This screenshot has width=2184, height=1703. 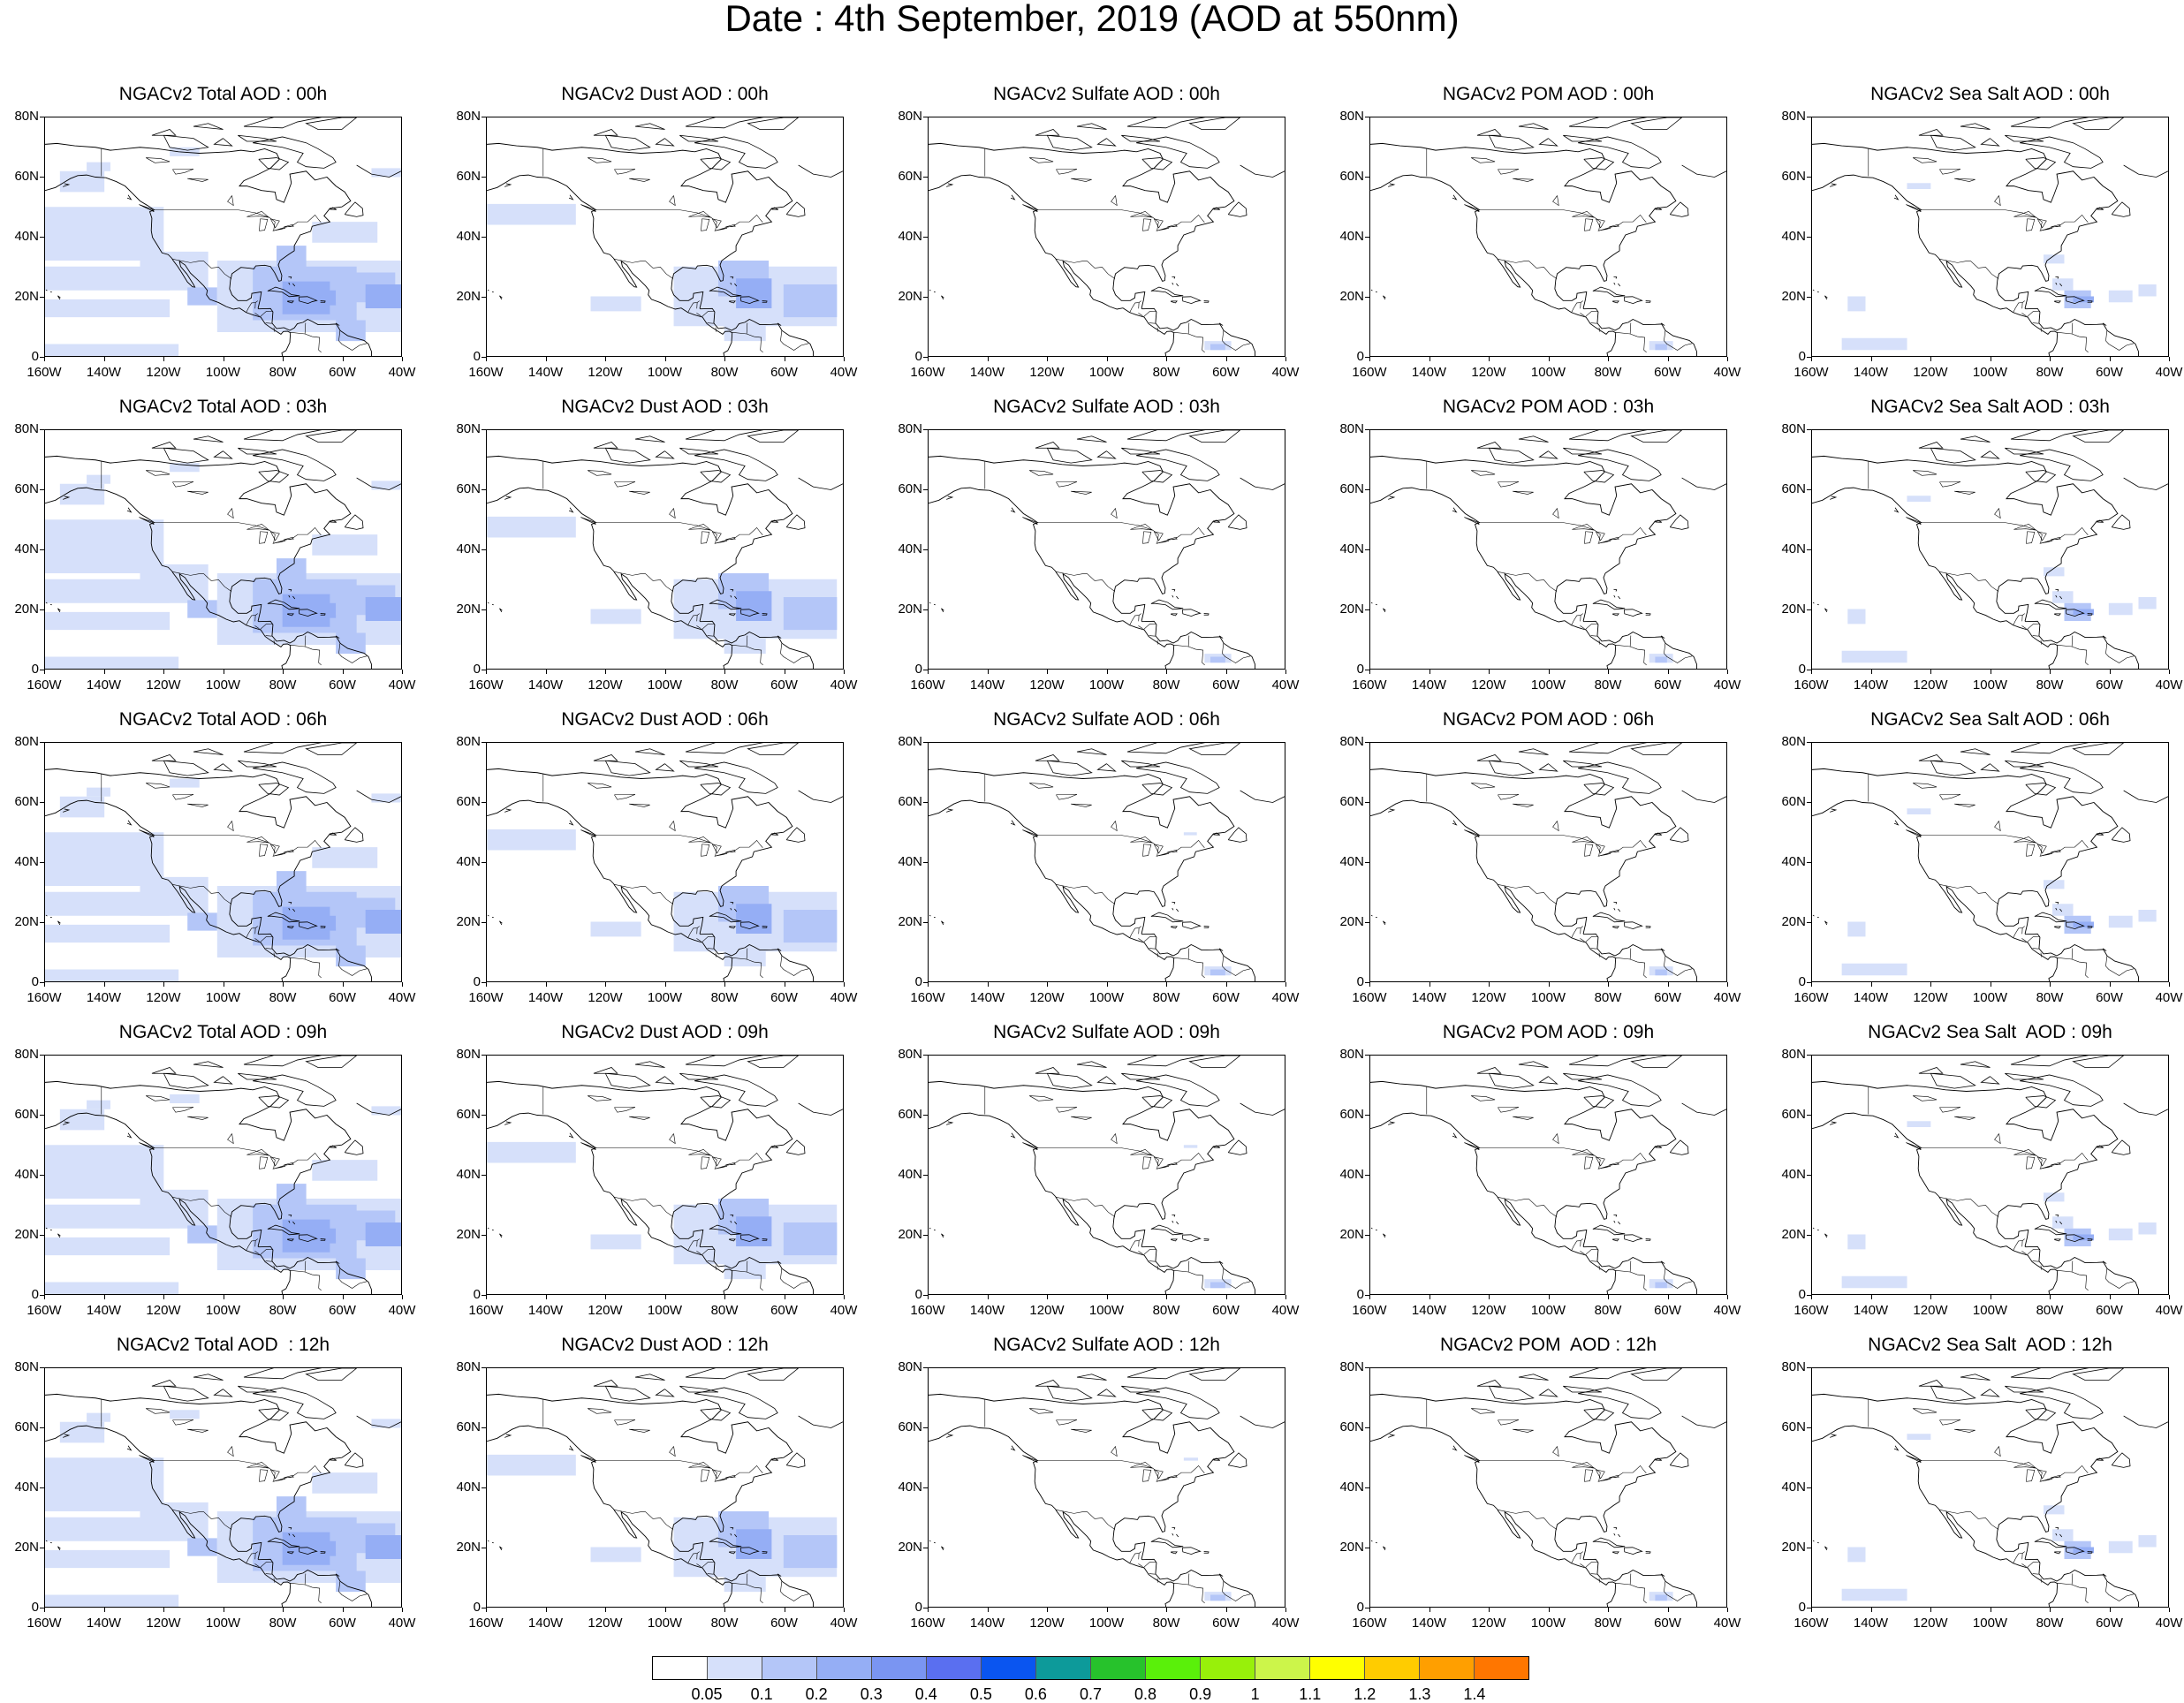 What do you see at coordinates (1975, 250) in the screenshot?
I see `coastline` at bounding box center [1975, 250].